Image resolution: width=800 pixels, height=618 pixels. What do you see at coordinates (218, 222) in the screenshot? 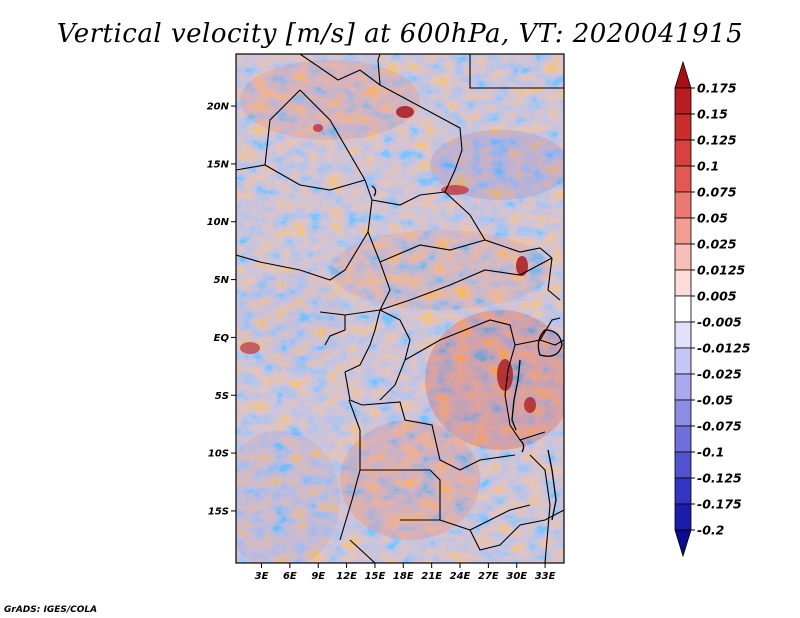
I see `latitude-tick-label: 10N` at bounding box center [218, 222].